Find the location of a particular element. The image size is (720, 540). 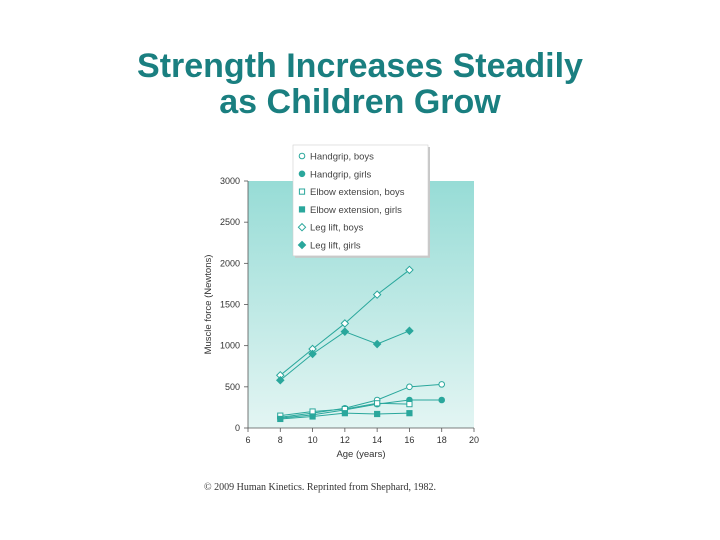

y-tick-label: 0 is located at coordinates (237, 428).